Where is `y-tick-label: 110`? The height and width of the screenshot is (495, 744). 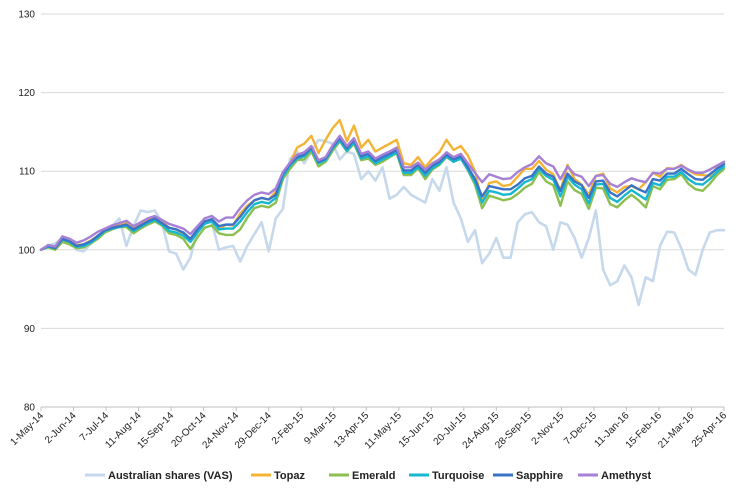
y-tick-label: 110 is located at coordinates (27, 172).